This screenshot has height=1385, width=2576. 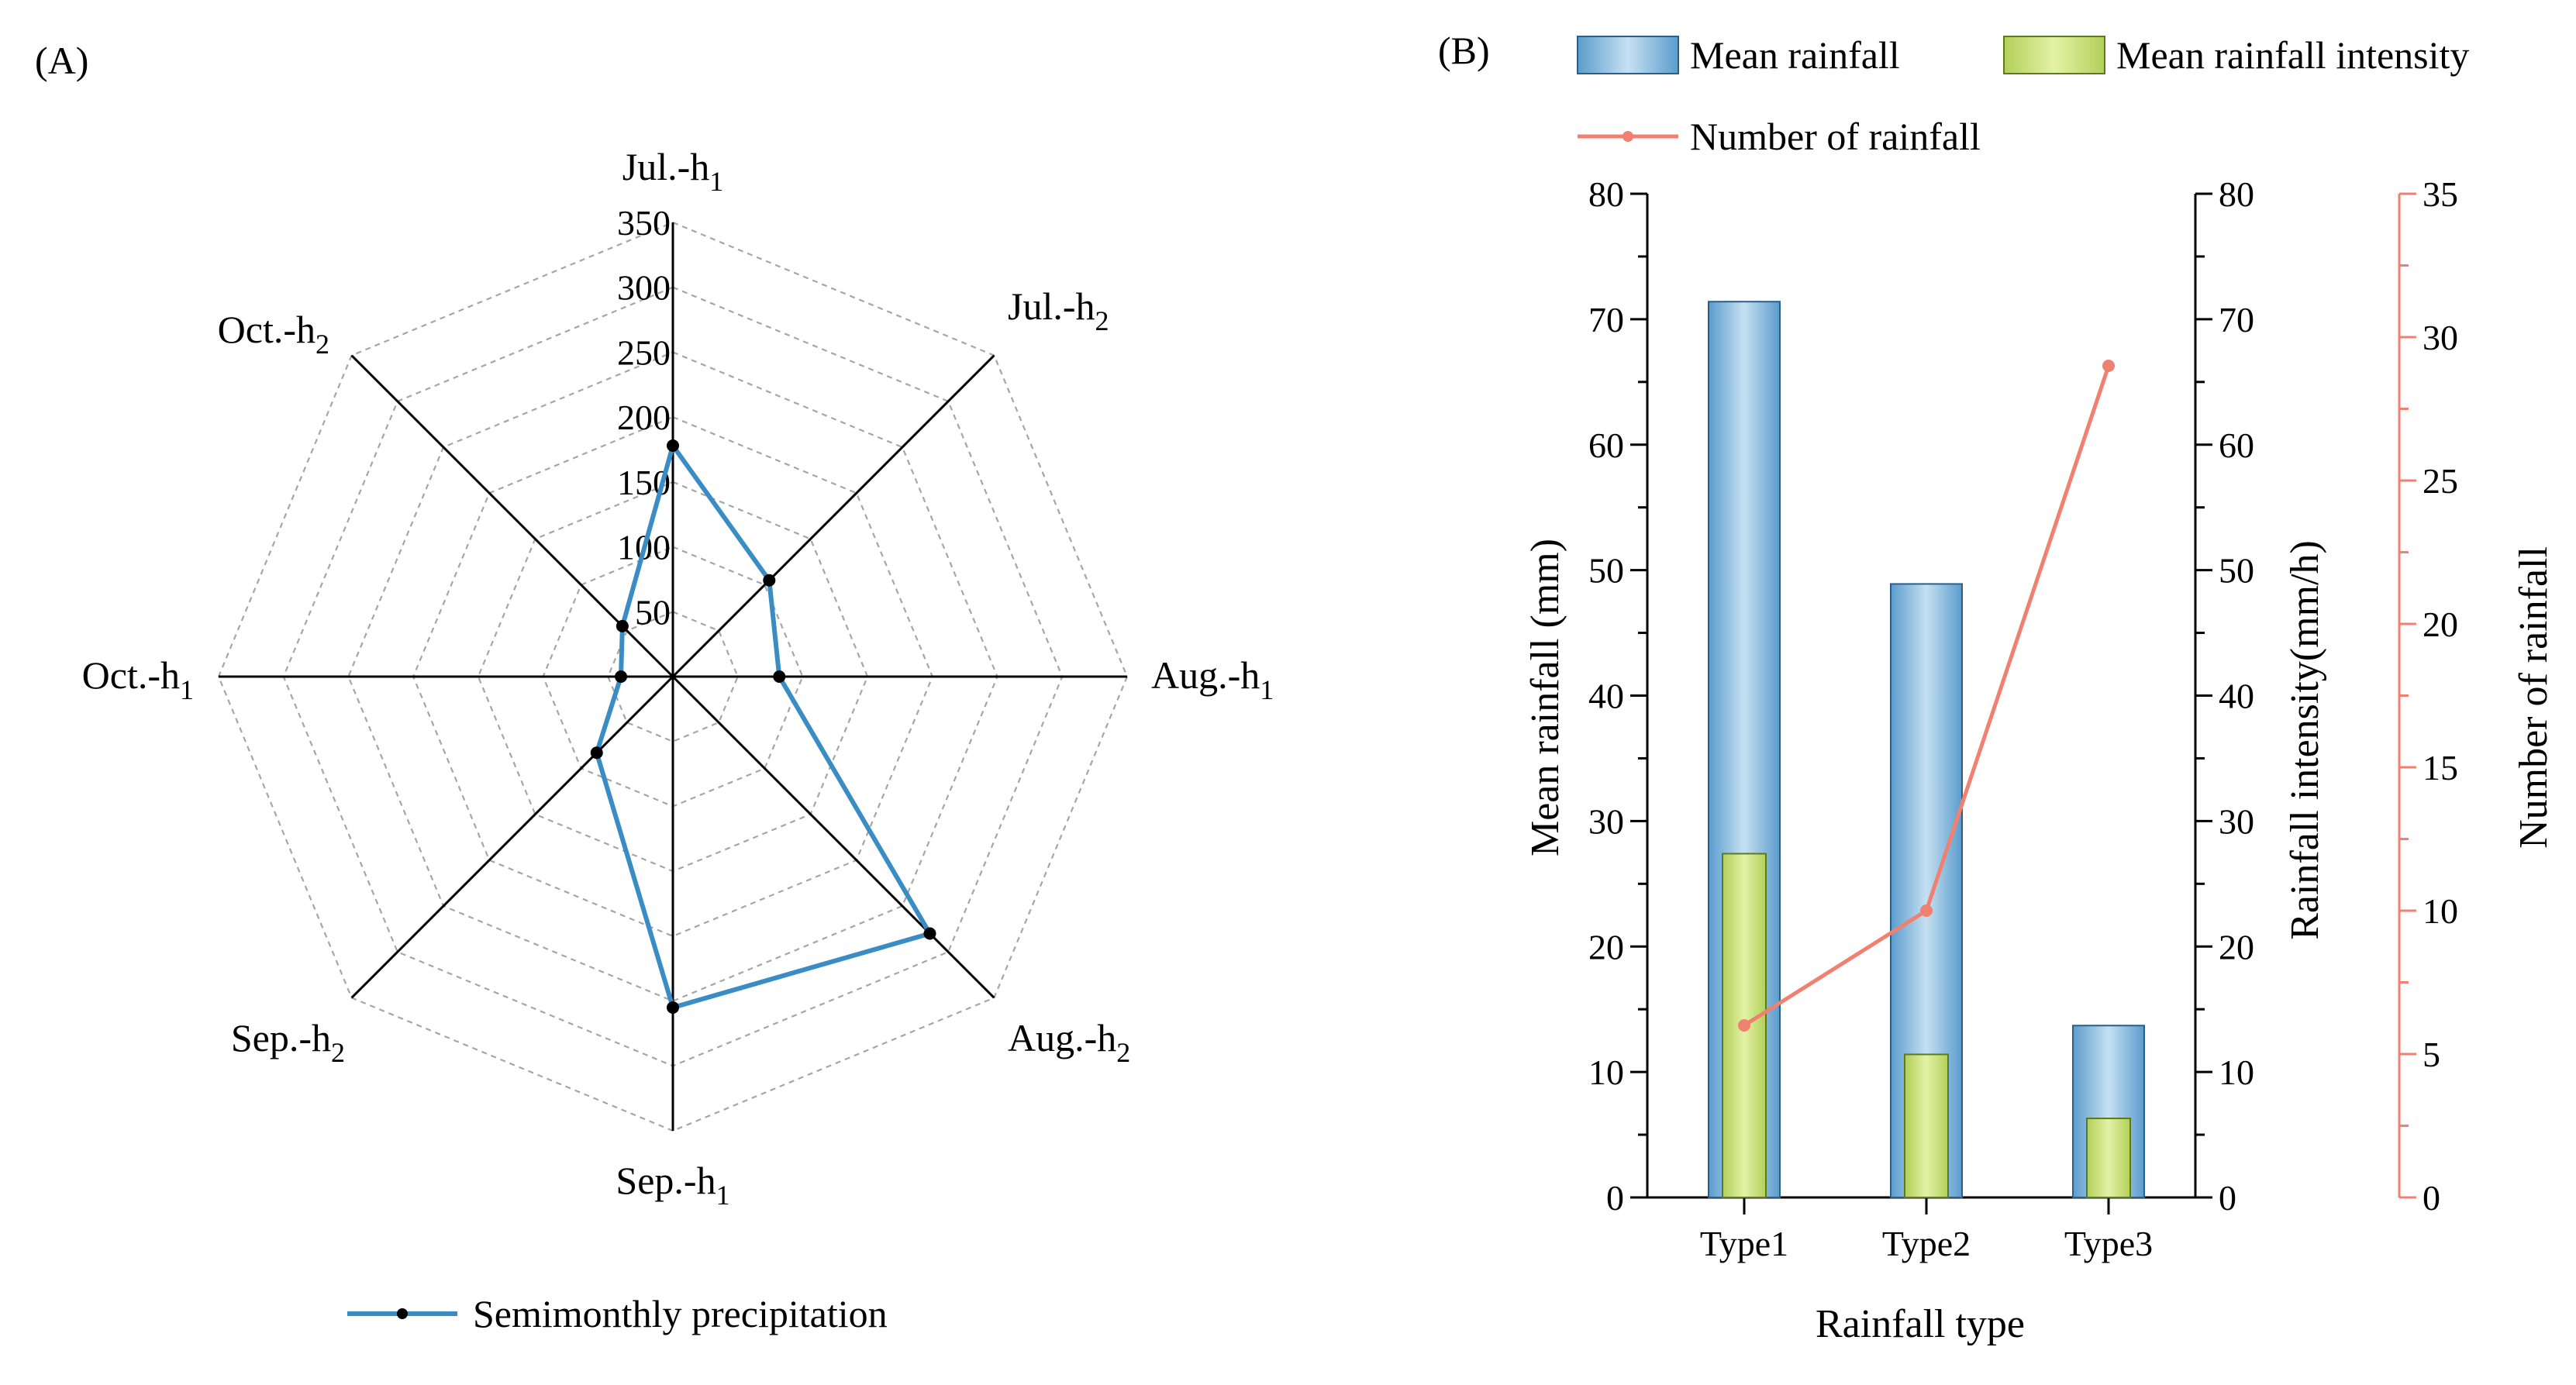 What do you see at coordinates (2054, 55) in the screenshot?
I see `legend-swatch-mean-intensity` at bounding box center [2054, 55].